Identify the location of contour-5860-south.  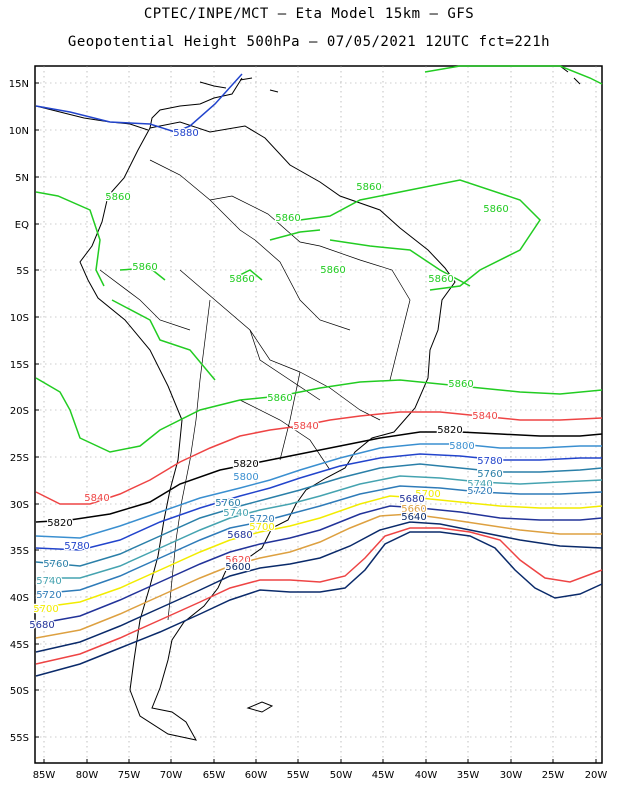
(319, 415).